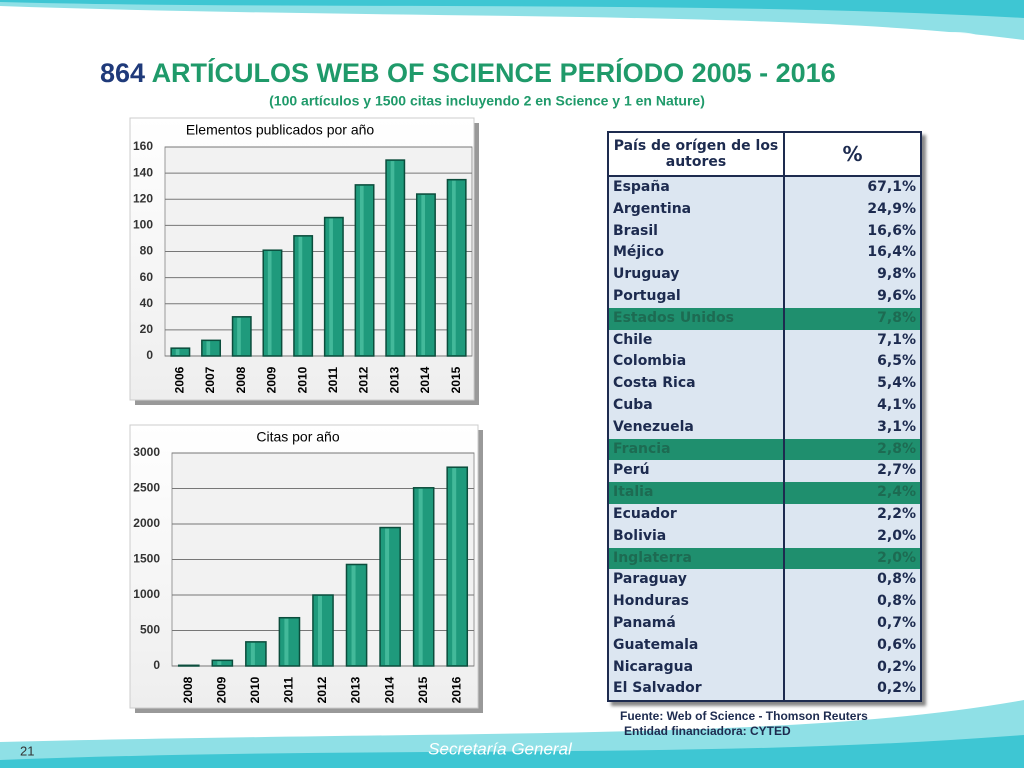  Describe the element at coordinates (744, 716) in the screenshot. I see `source: Fuente: Web of Science - Thomson Reuters` at that location.